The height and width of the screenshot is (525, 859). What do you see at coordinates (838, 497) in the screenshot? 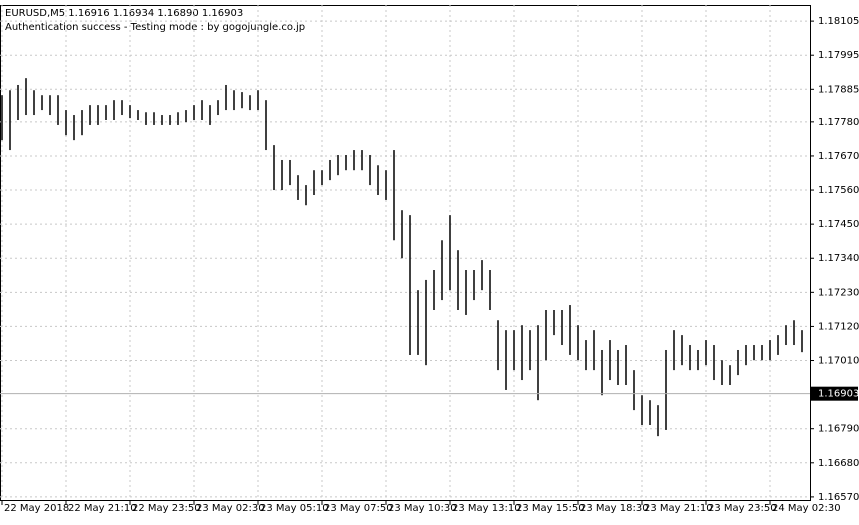
I see `y-tick-label: 1.16570` at bounding box center [838, 497].